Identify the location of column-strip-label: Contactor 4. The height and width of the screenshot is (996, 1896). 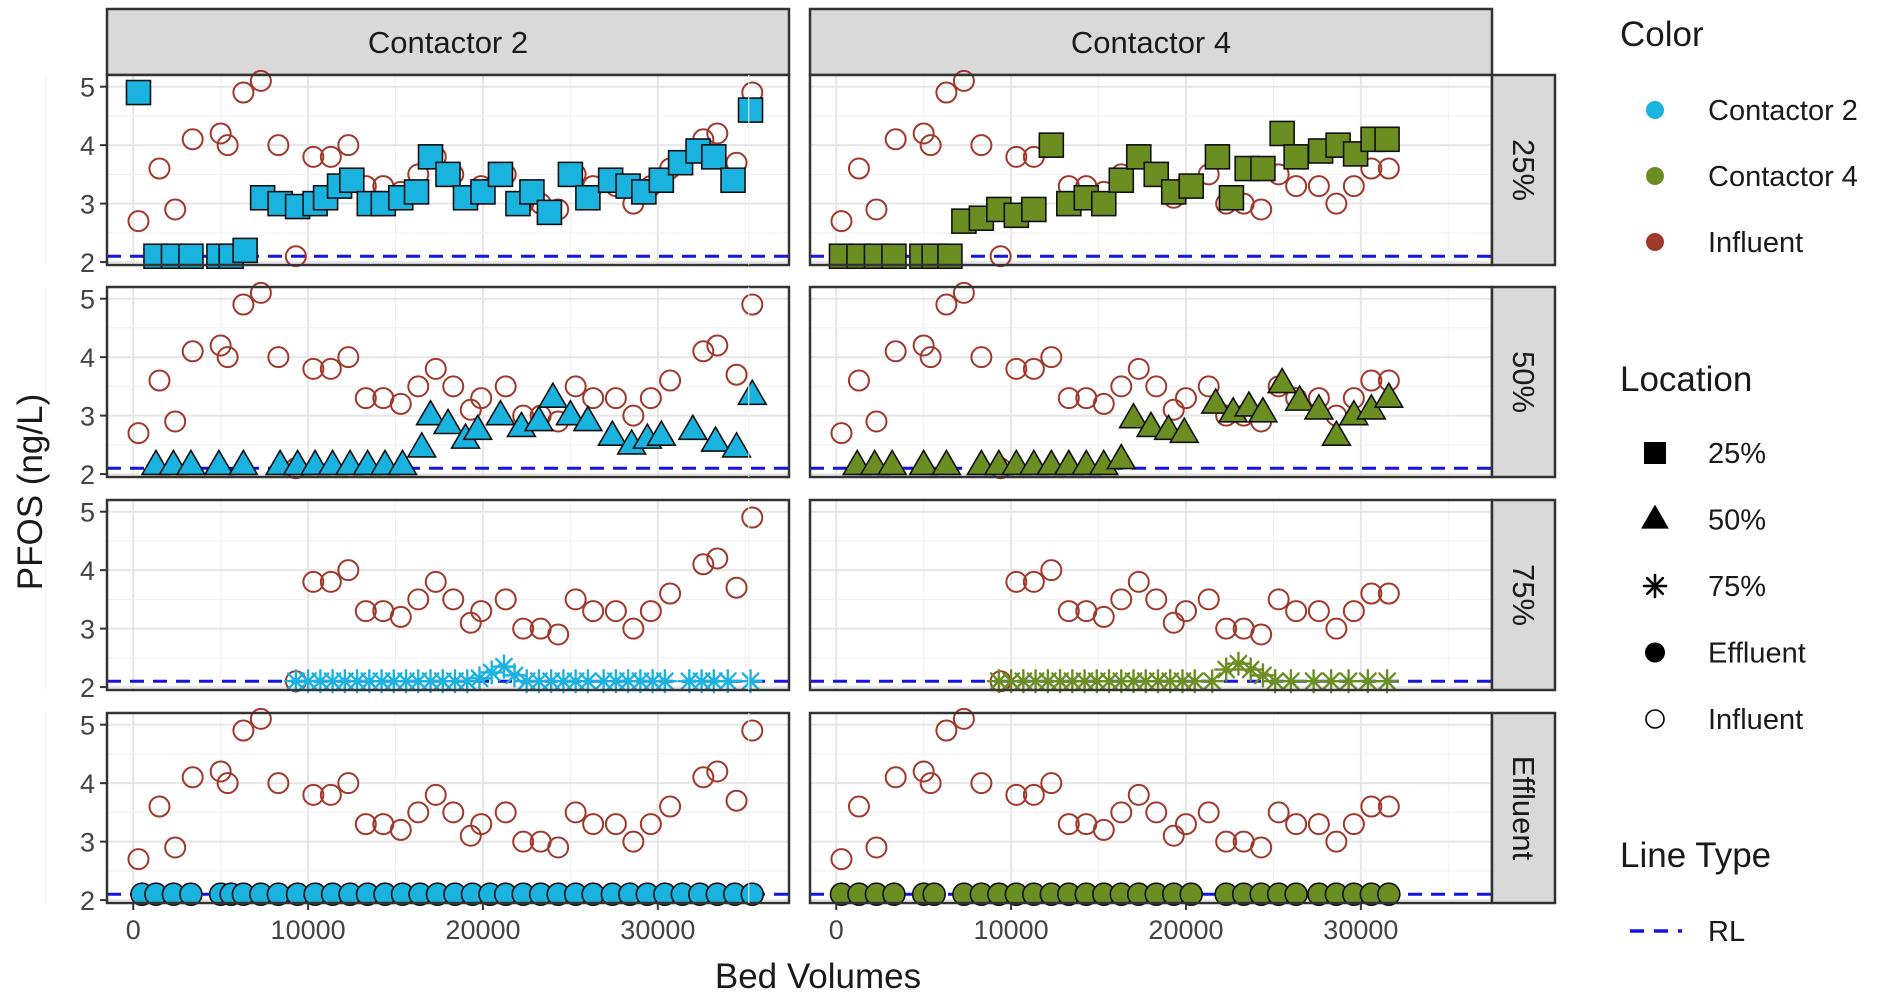
(1151, 42).